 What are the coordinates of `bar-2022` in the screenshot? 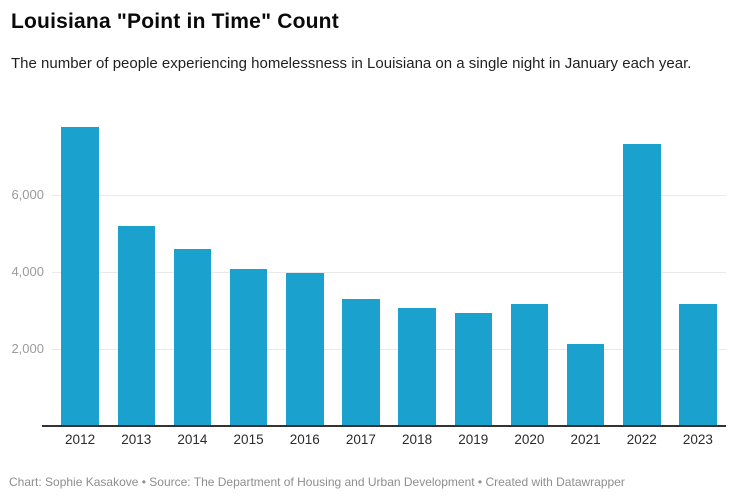 It's located at (642, 284).